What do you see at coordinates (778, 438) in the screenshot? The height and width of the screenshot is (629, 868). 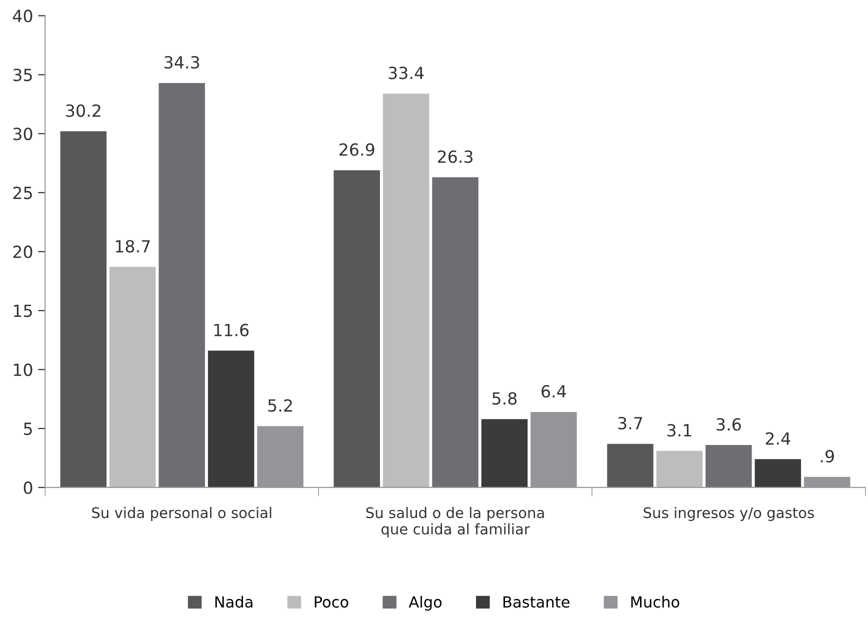 I see `data-label: 2.4` at bounding box center [778, 438].